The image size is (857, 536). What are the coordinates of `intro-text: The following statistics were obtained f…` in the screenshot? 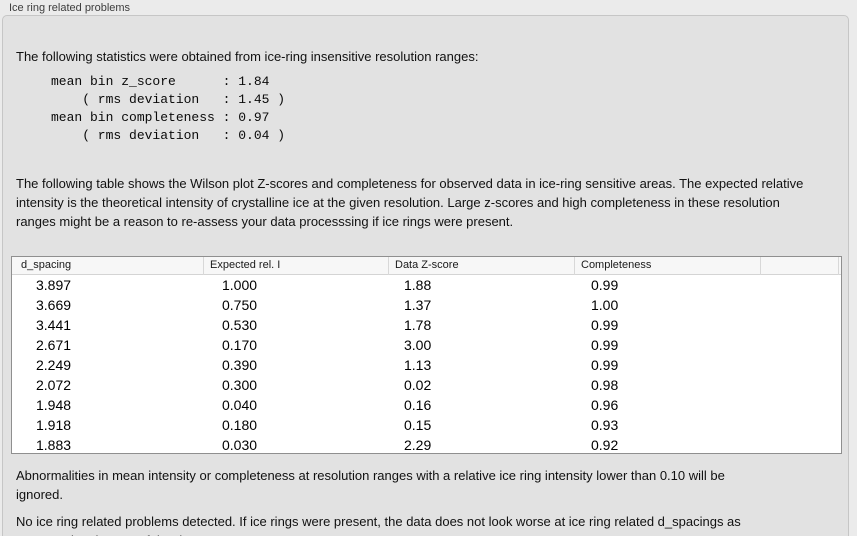 It's located at (247, 56).